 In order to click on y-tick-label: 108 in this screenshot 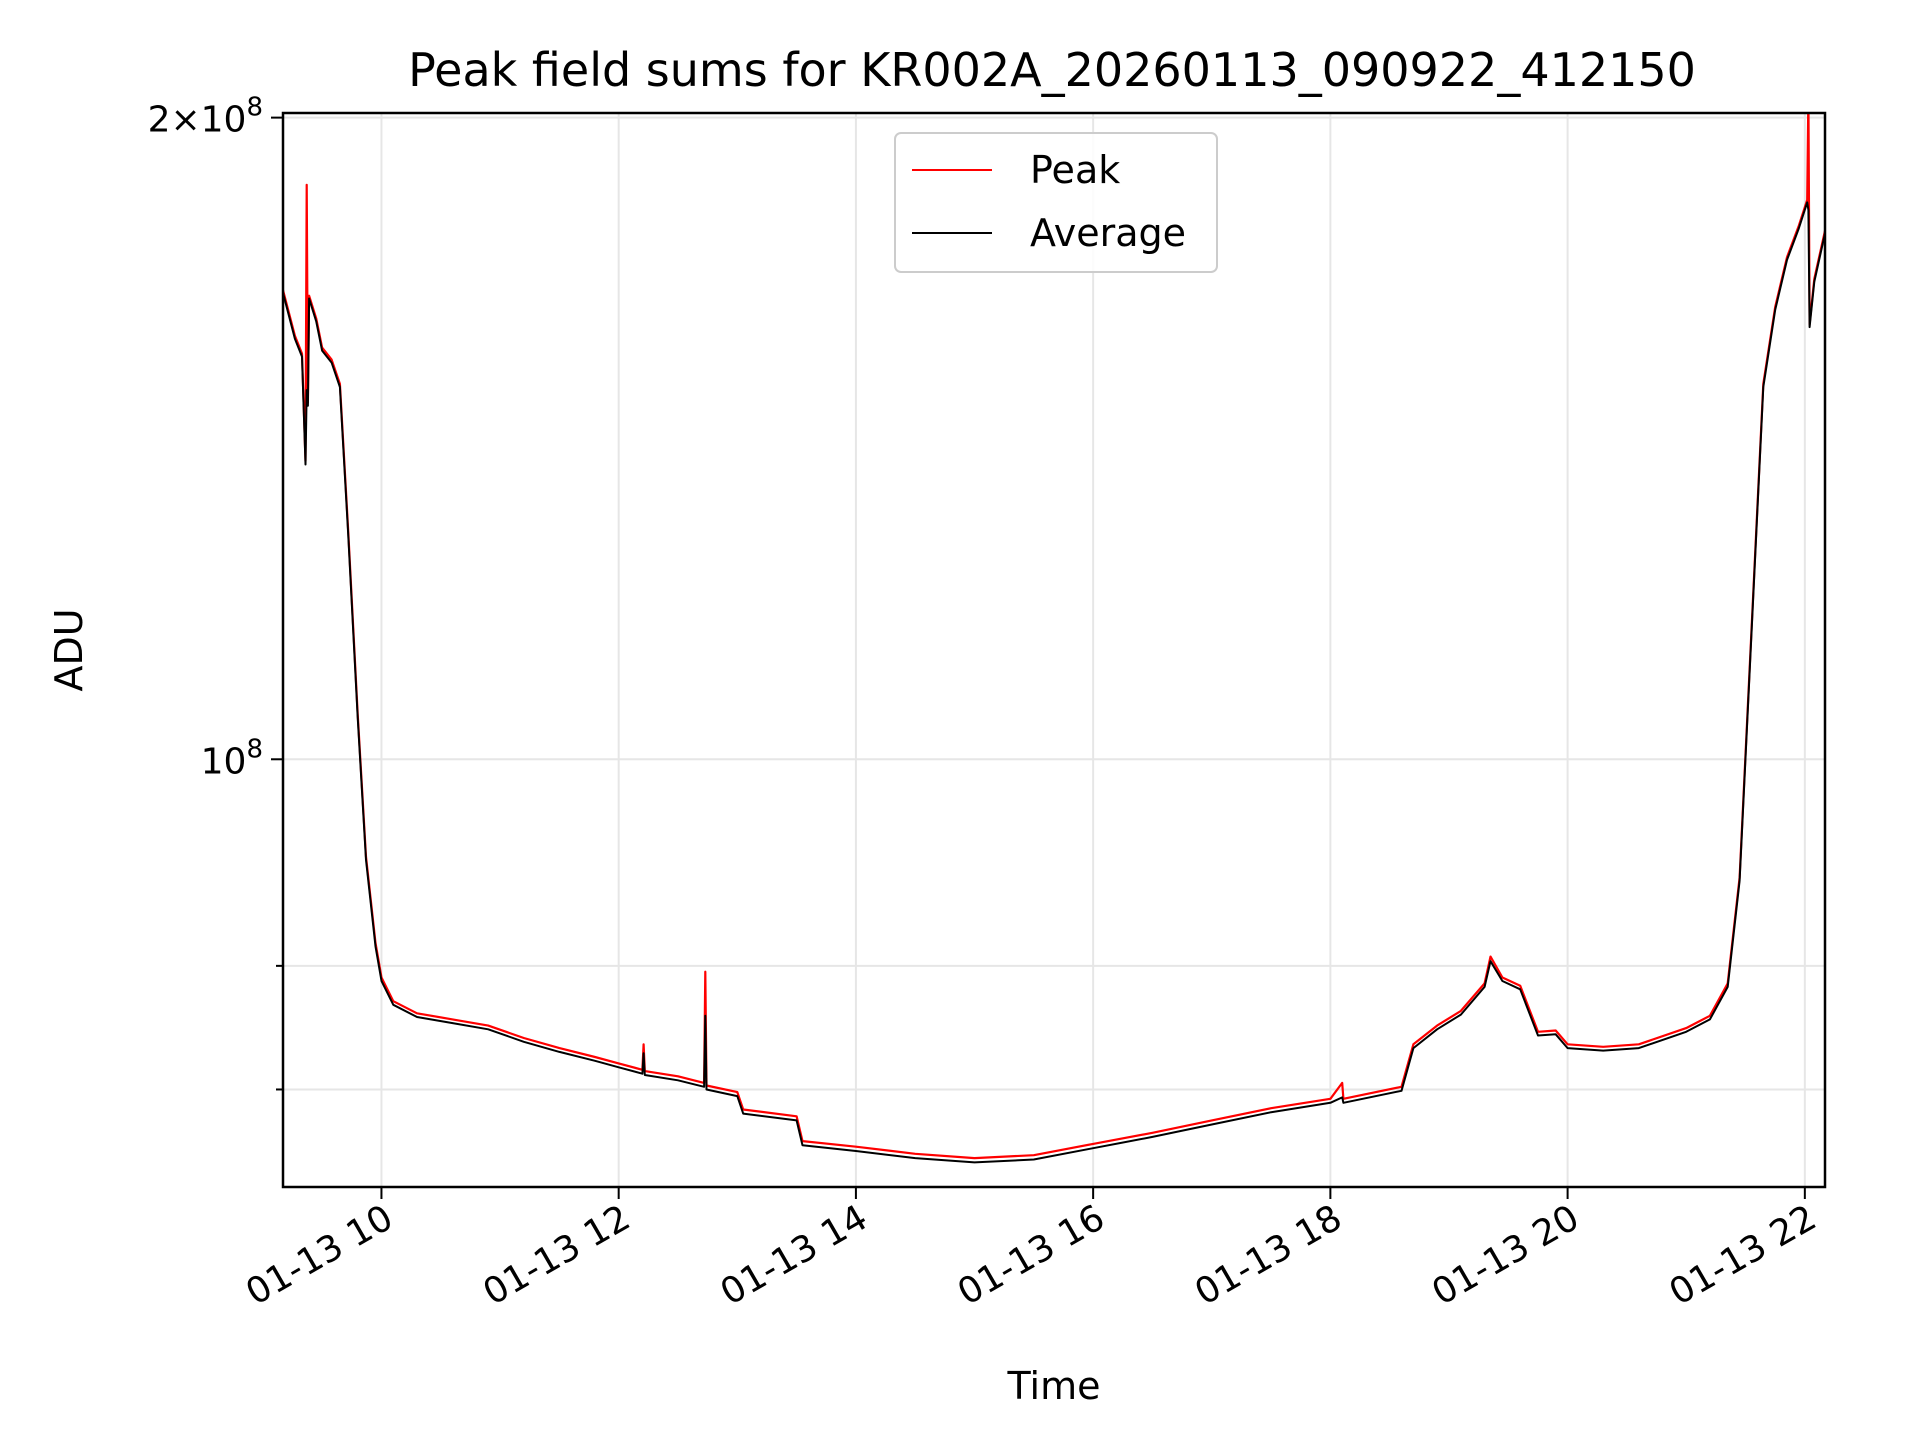, I will do `click(232, 758)`.